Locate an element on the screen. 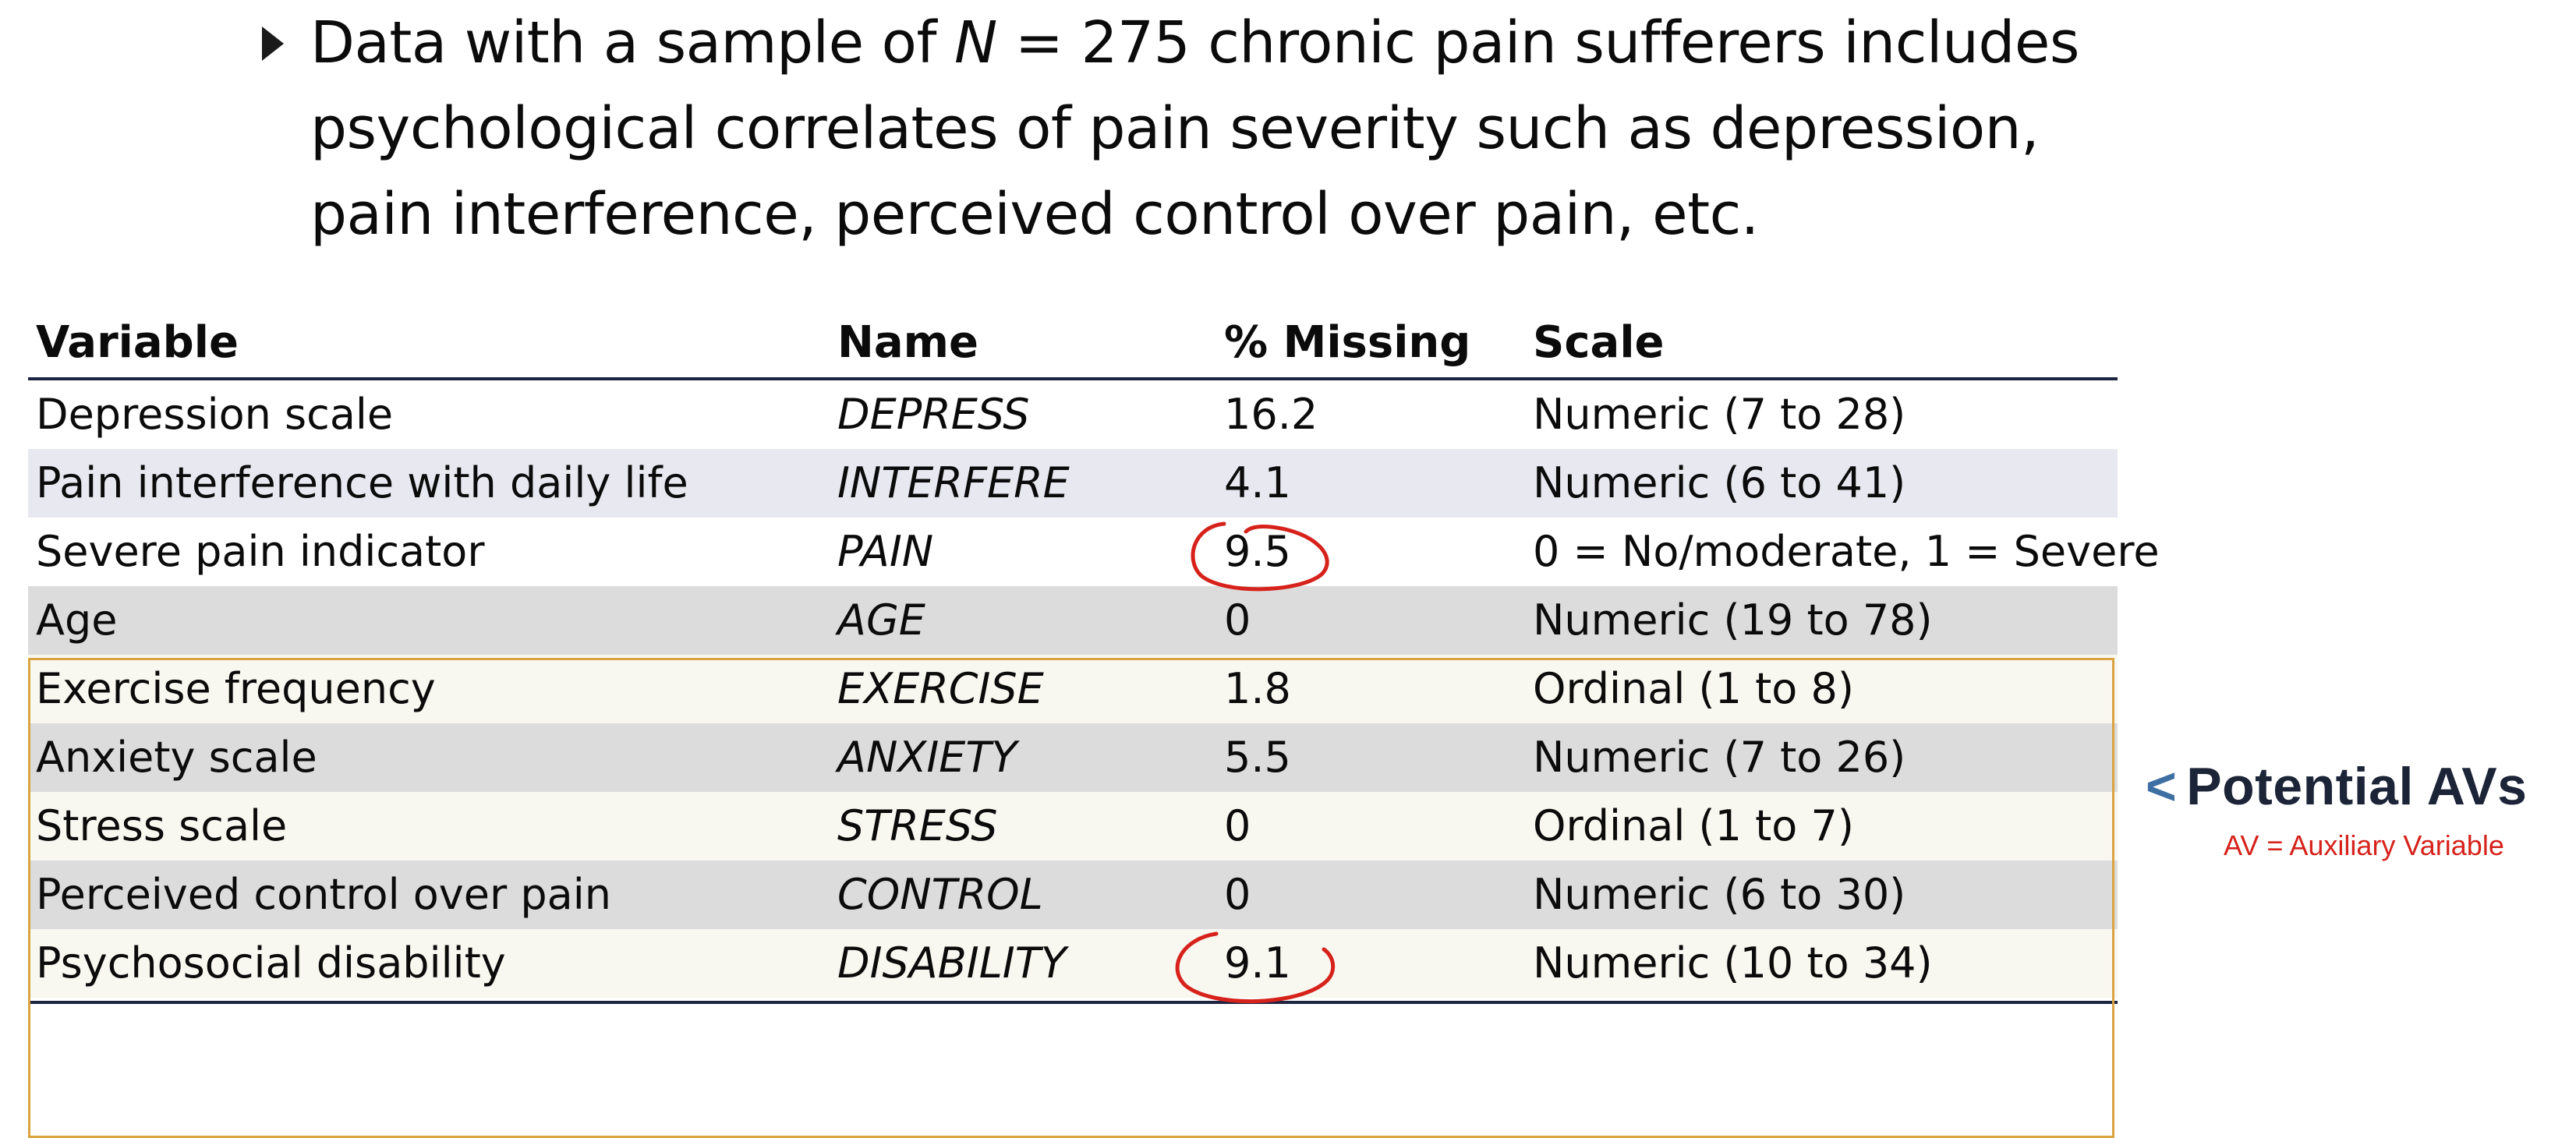 Image resolution: width=2576 pixels, height=1138 pixels. potential-avs-title: < Potential AVs is located at coordinates (2356, 786).